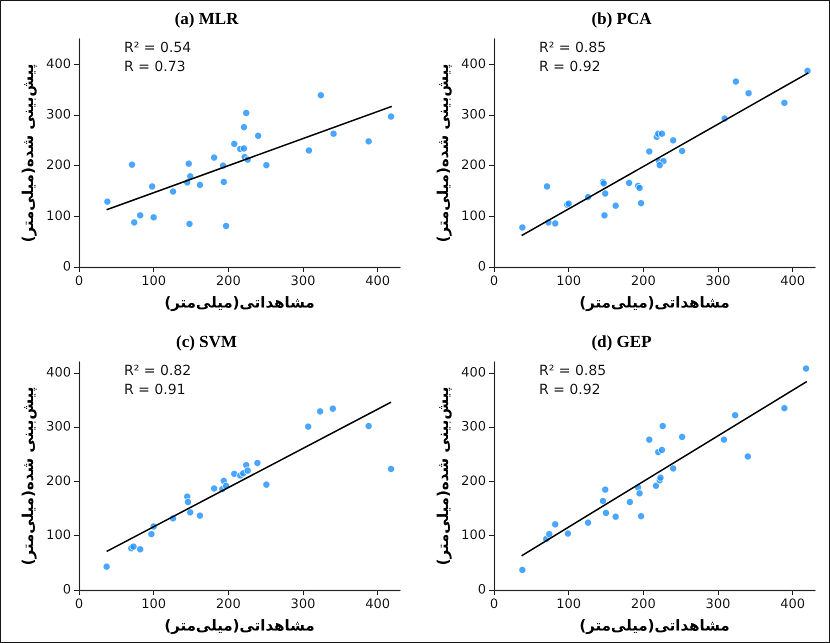 The height and width of the screenshot is (643, 830). Describe the element at coordinates (155, 67) in the screenshot. I see `annotation: R = 0.73` at that location.